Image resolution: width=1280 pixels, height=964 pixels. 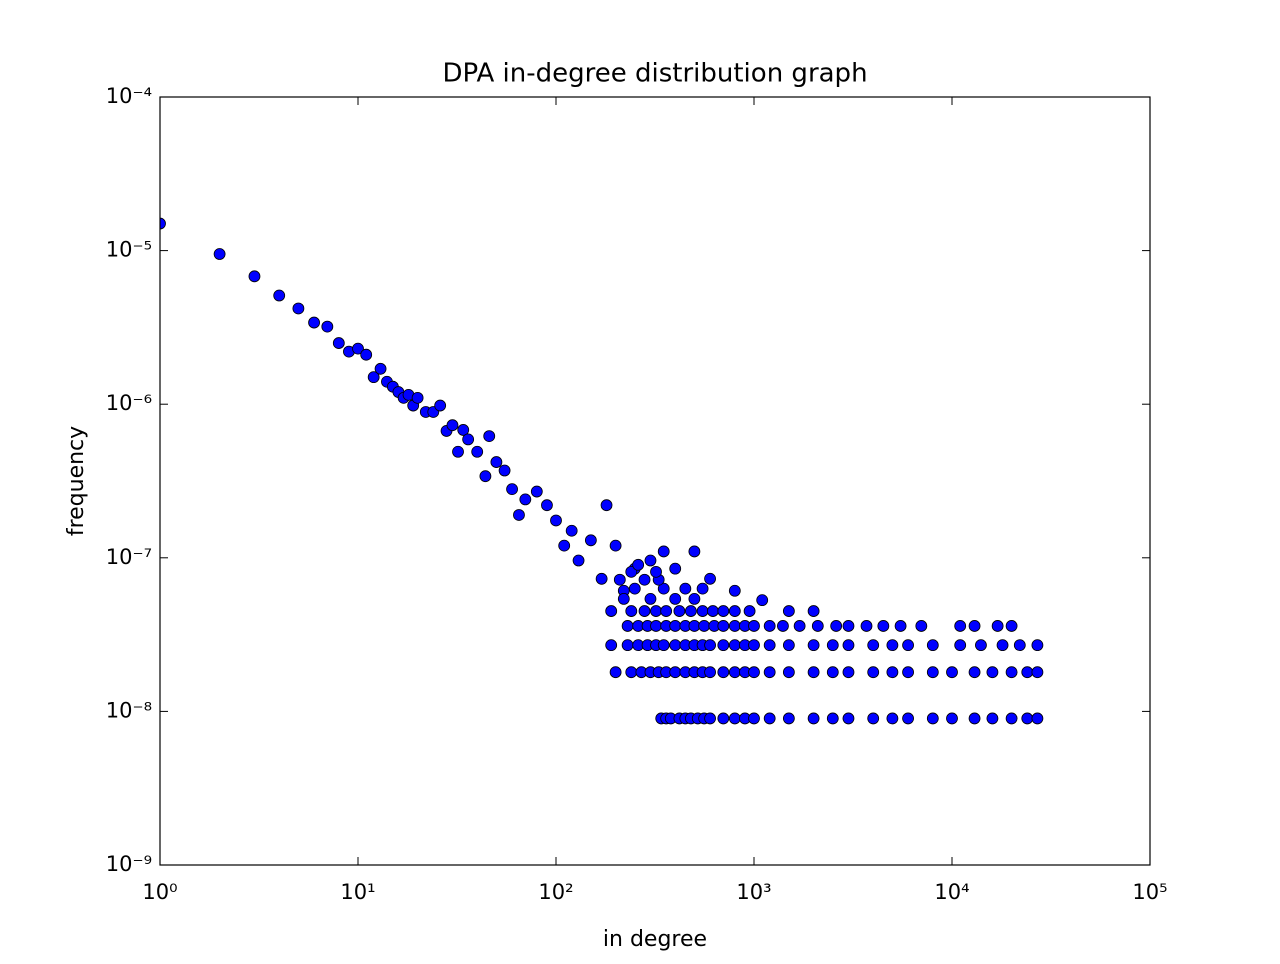 I want to click on x-axis-label: in degree, so click(x=655, y=939).